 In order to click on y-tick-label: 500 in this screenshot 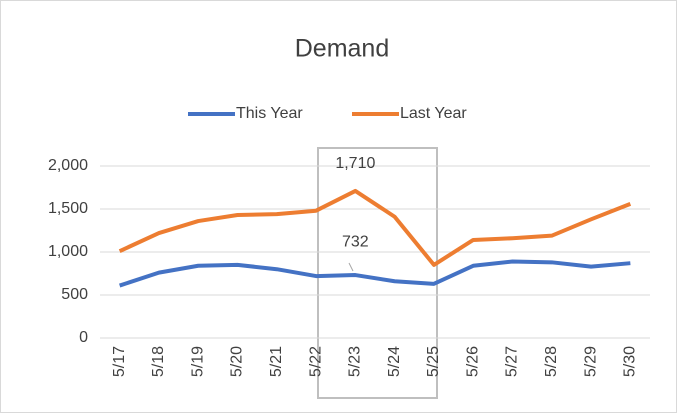, I will do `click(74, 294)`.